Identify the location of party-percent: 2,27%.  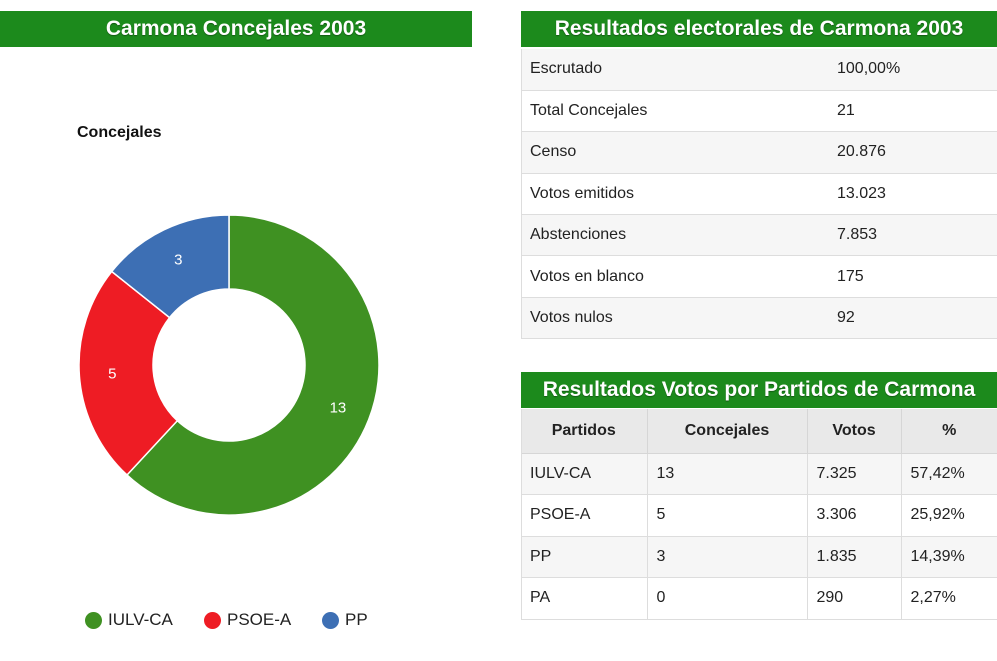
(949, 598).